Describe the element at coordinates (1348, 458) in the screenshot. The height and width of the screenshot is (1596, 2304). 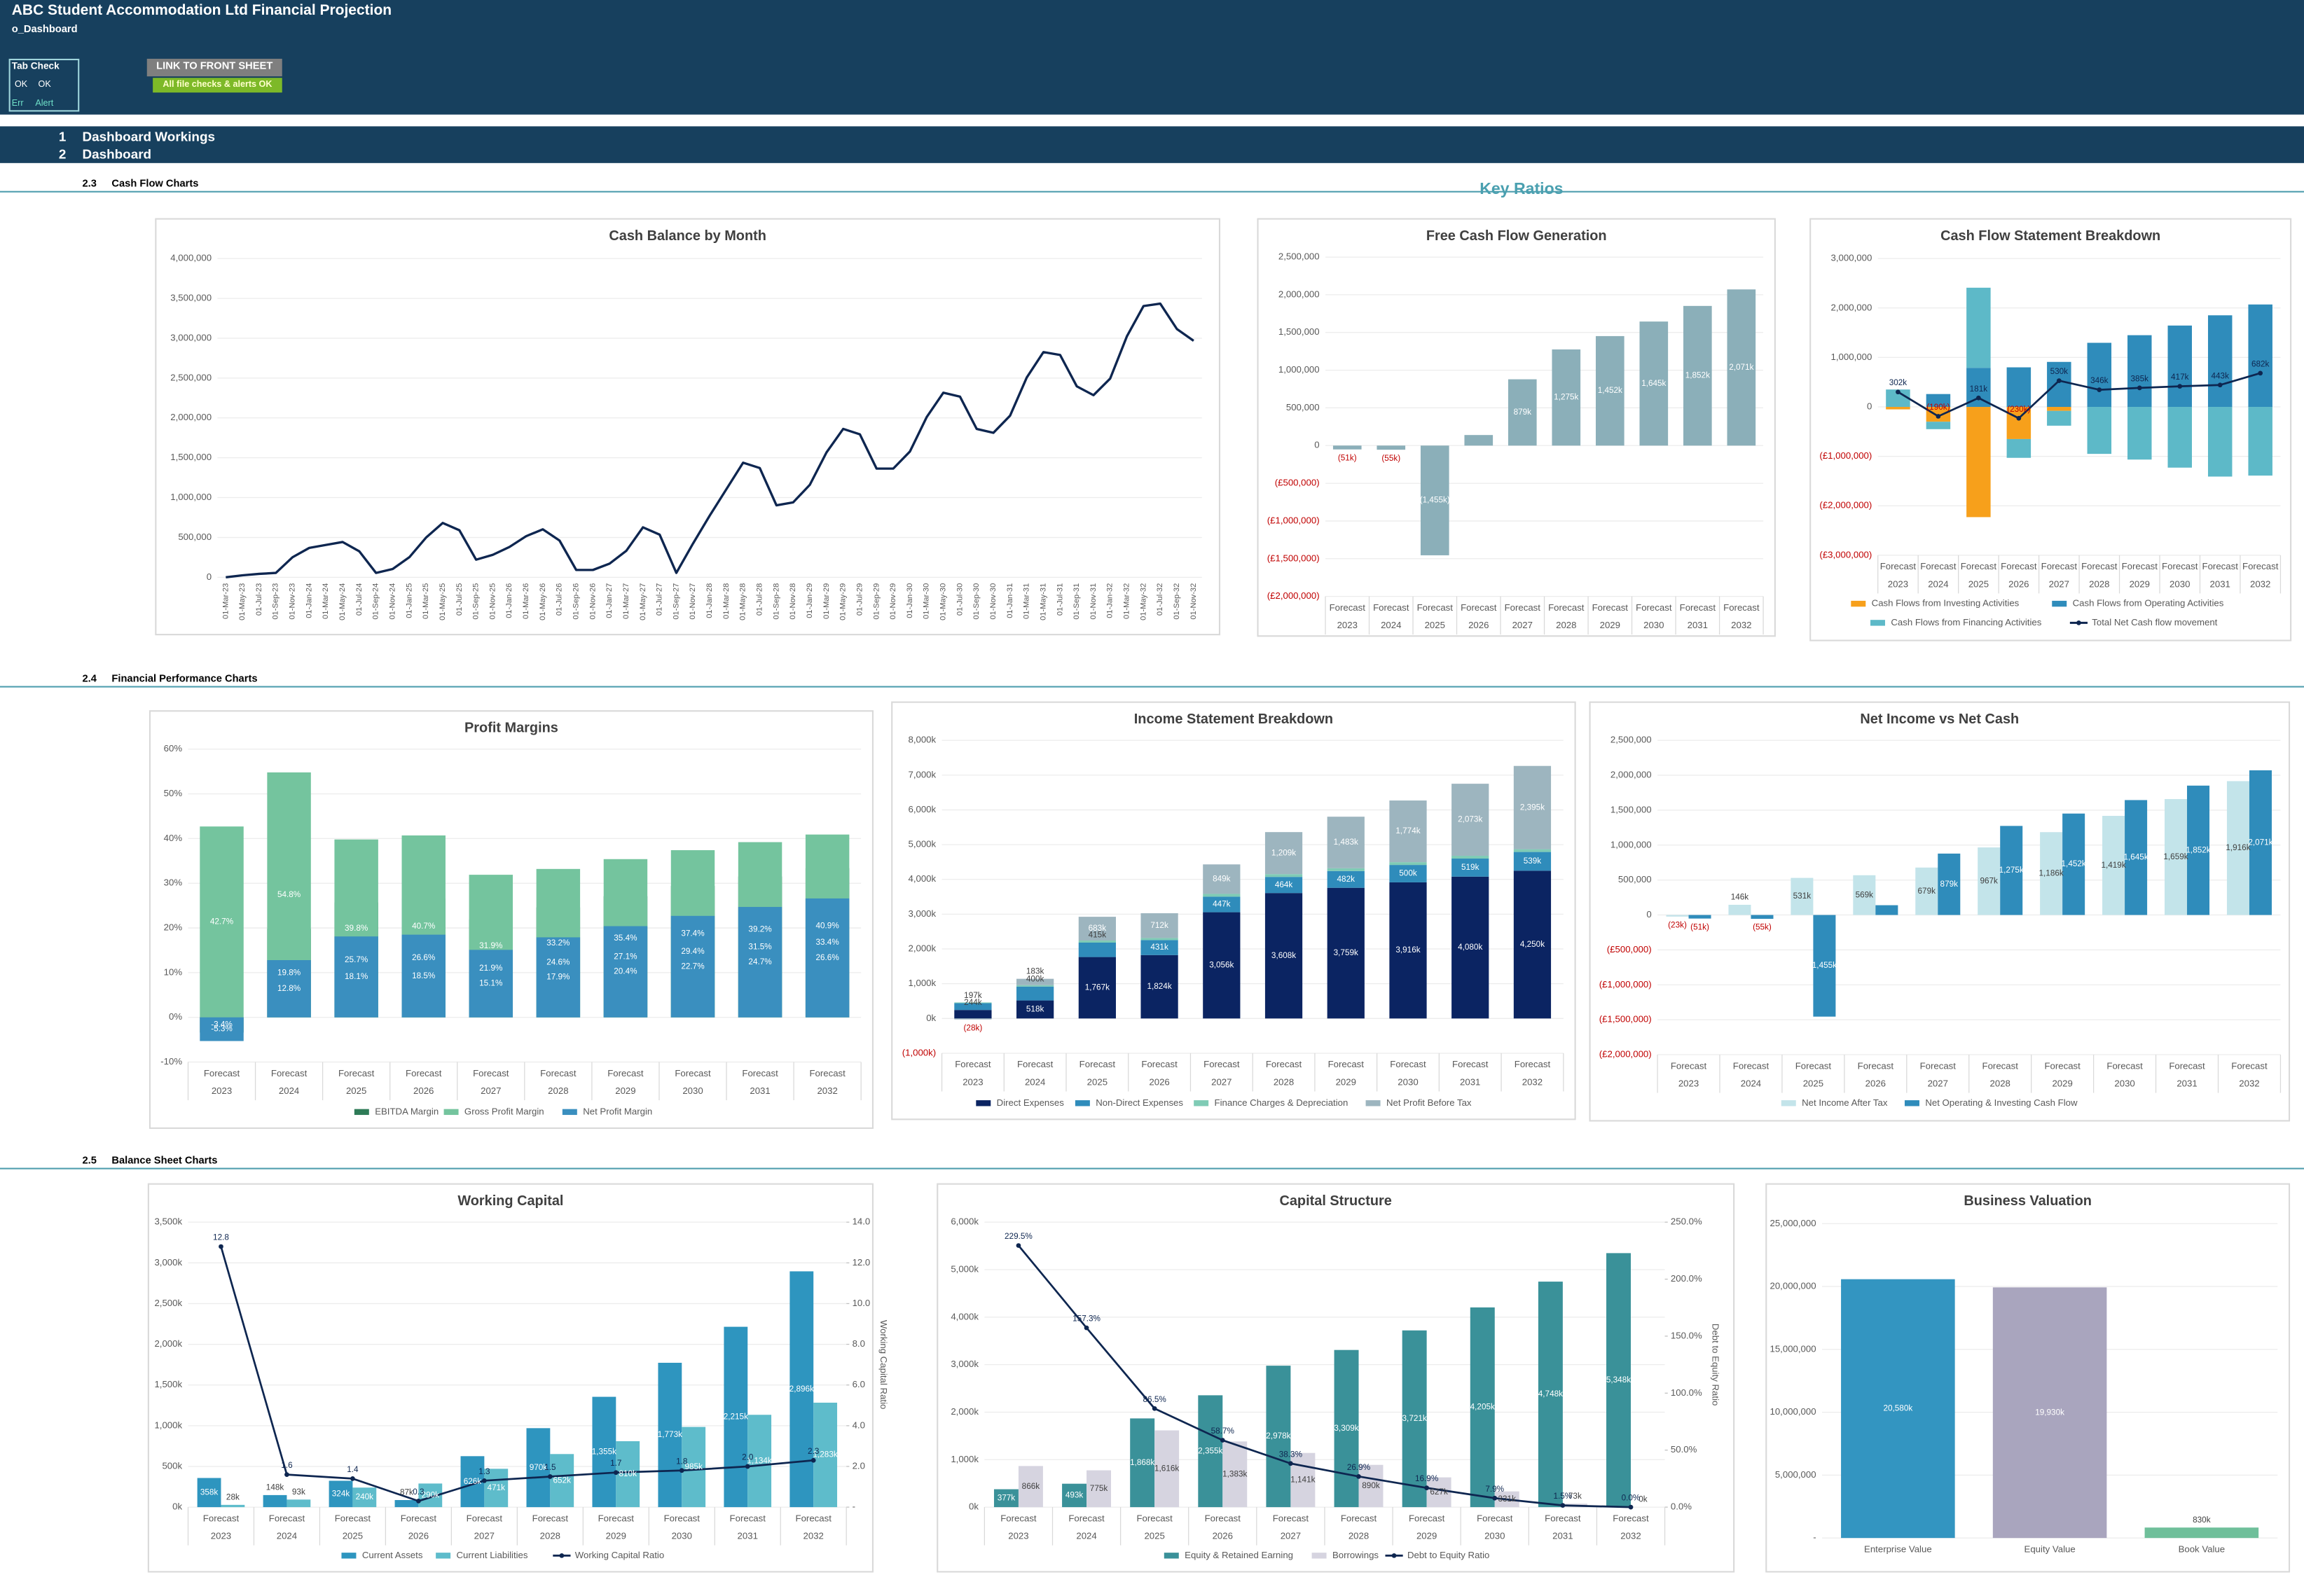
I see `data-label: (51k)` at that location.